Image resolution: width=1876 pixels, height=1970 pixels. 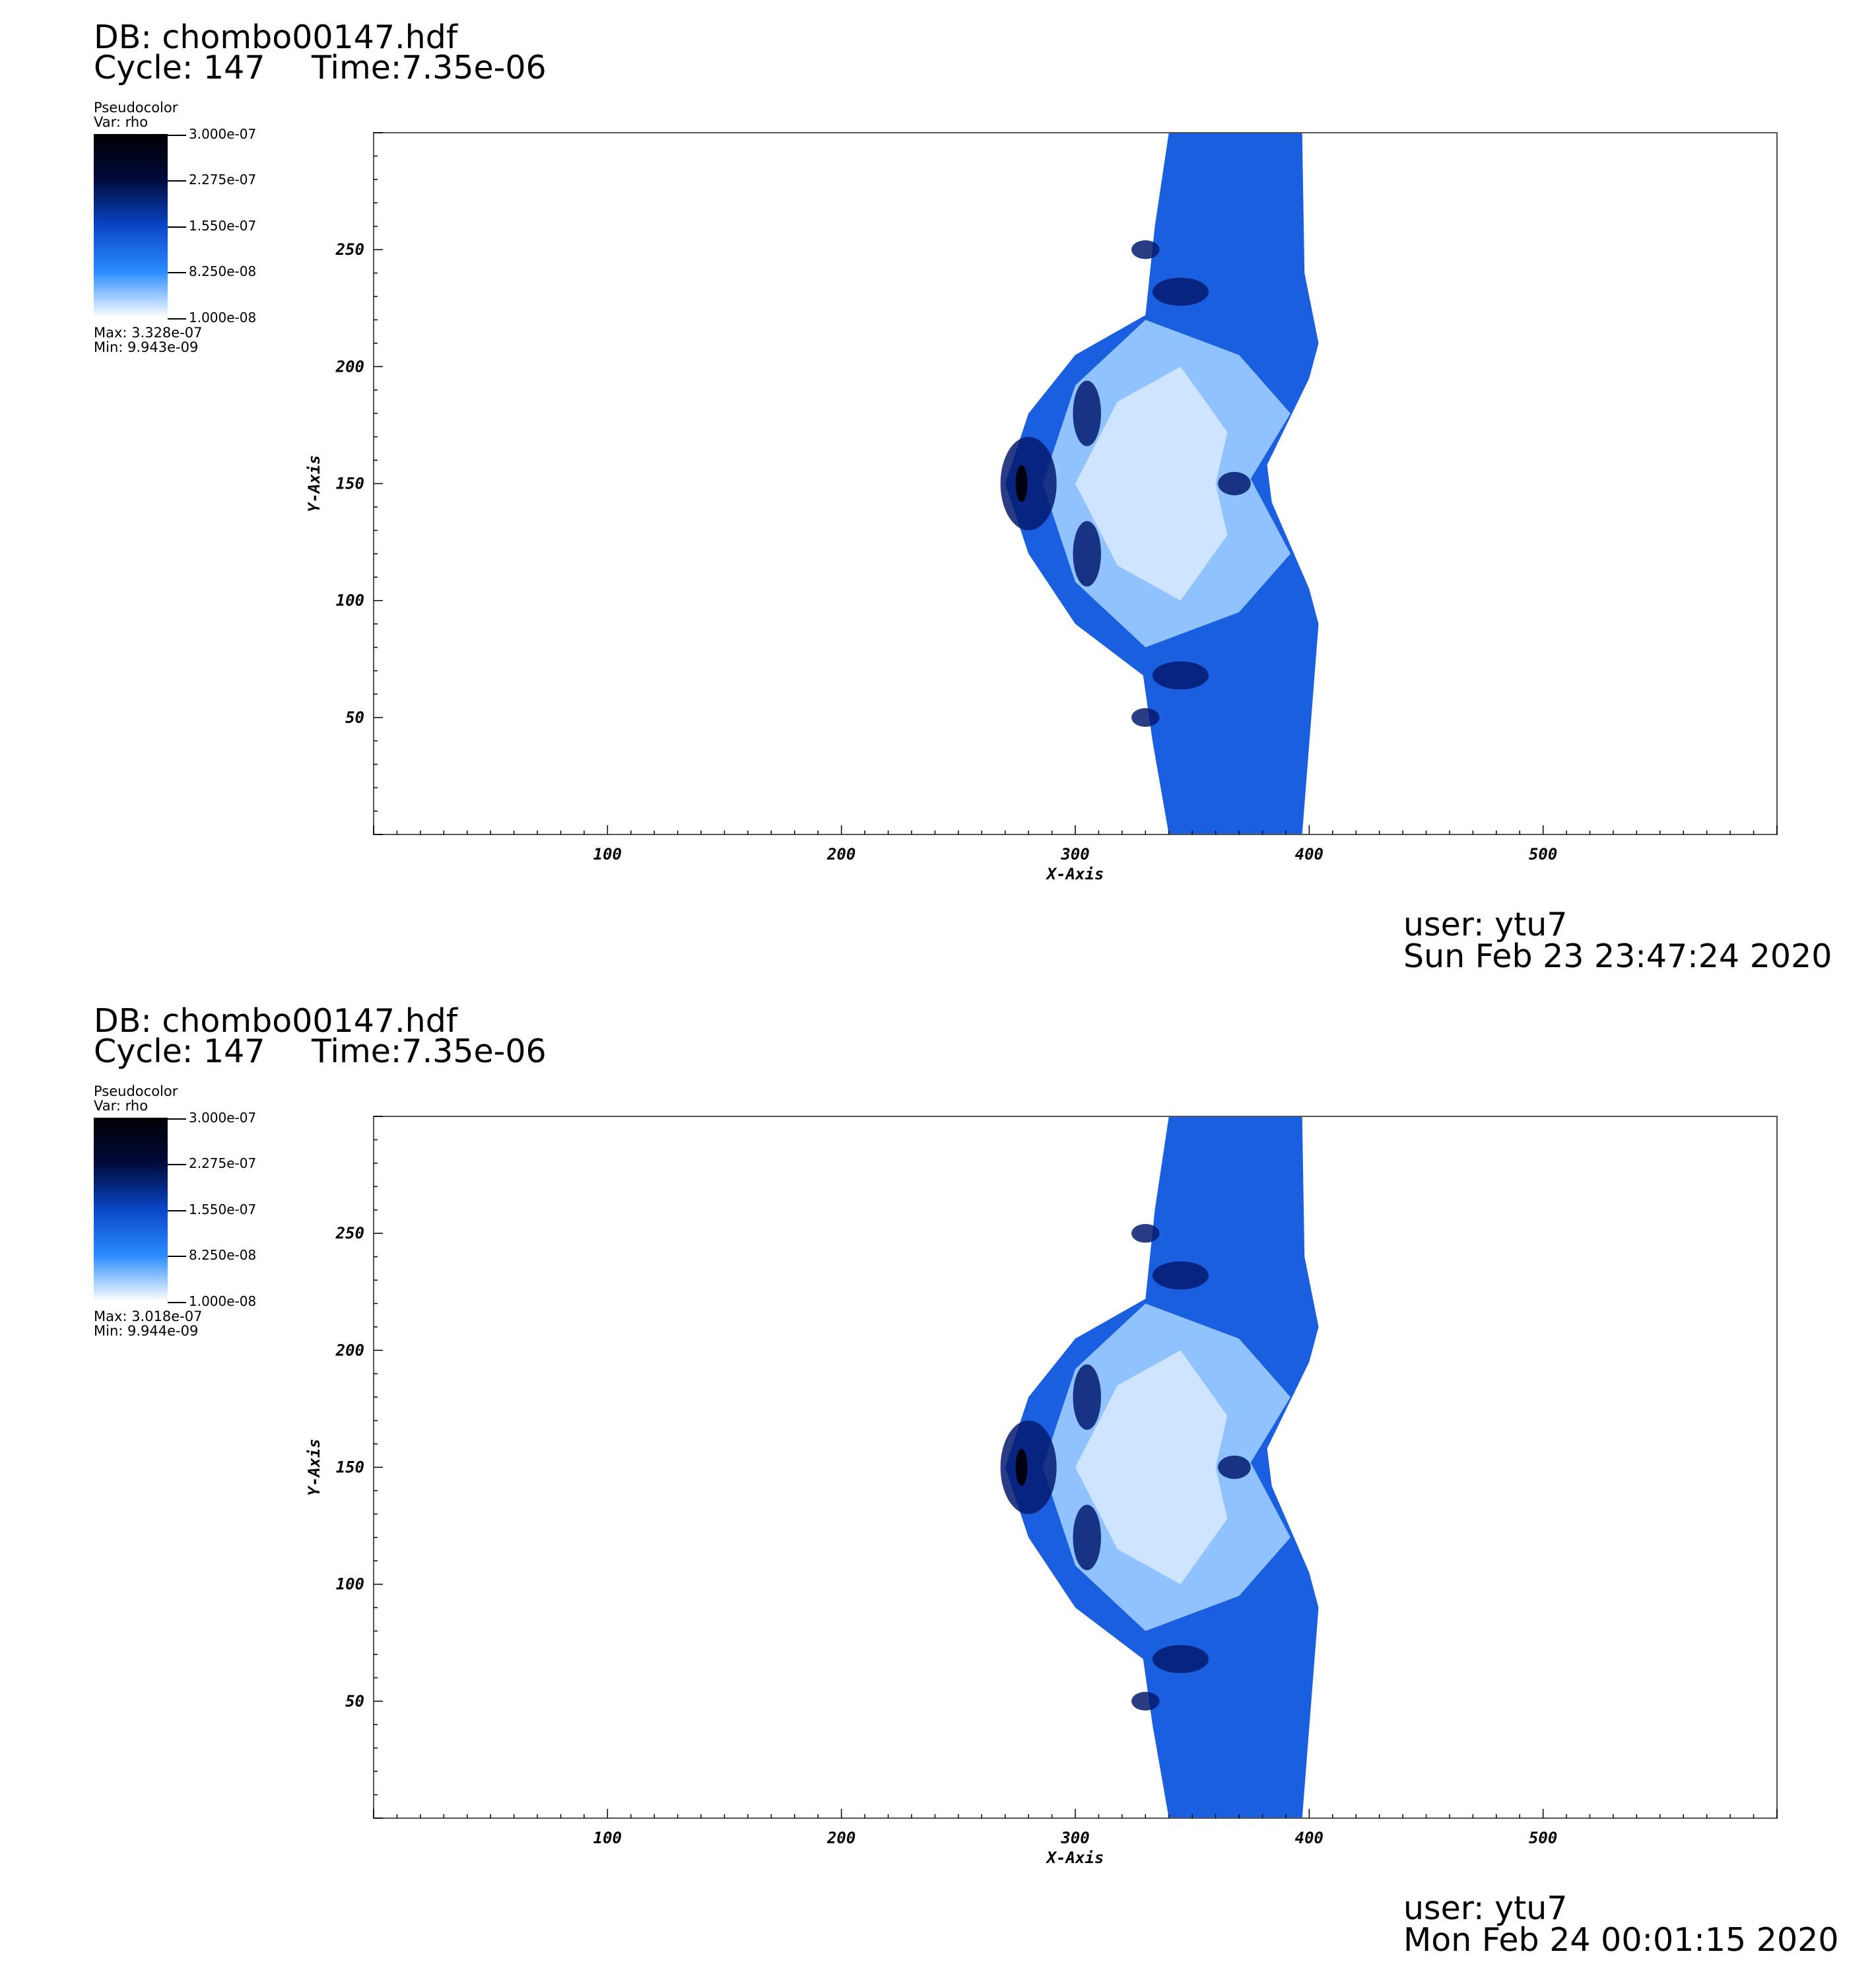 What do you see at coordinates (1617, 956) in the screenshot?
I see `date-label: Sun Feb 23 23:47:24 2020` at bounding box center [1617, 956].